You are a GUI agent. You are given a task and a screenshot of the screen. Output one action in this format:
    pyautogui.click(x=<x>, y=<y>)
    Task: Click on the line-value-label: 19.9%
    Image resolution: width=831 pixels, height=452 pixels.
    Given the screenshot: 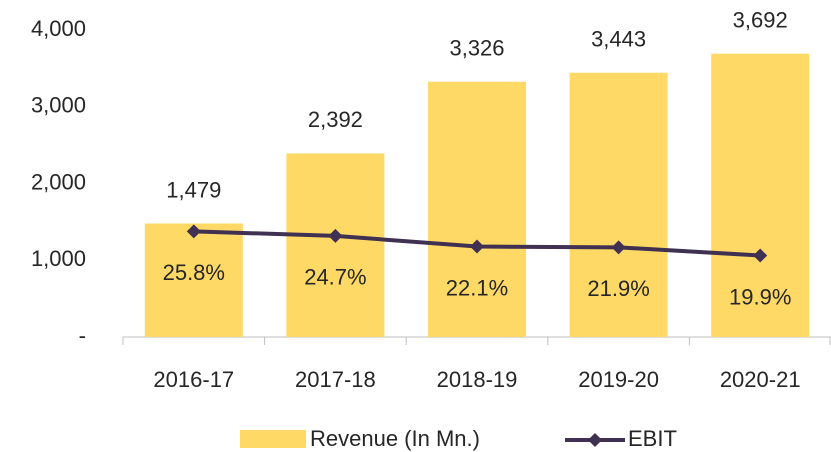 What is the action you would take?
    pyautogui.click(x=760, y=296)
    